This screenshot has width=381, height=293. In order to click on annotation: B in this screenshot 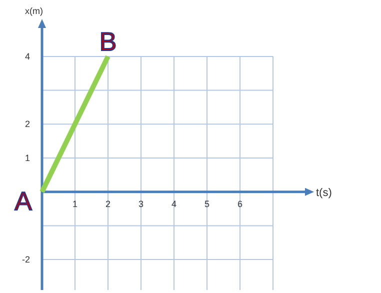, I will do `click(108, 41)`.